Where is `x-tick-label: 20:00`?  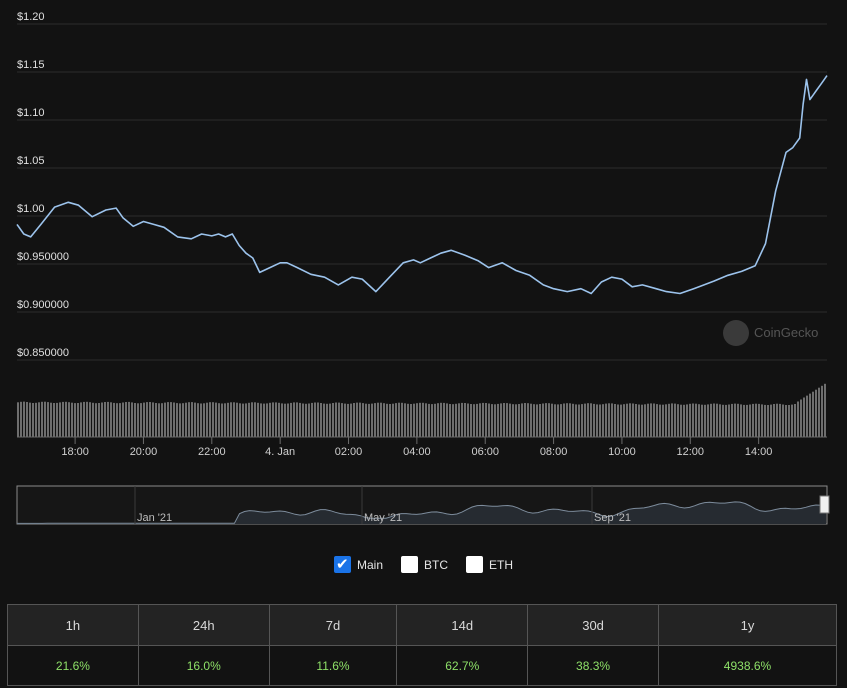
x-tick-label: 20:00 is located at coordinates (144, 452).